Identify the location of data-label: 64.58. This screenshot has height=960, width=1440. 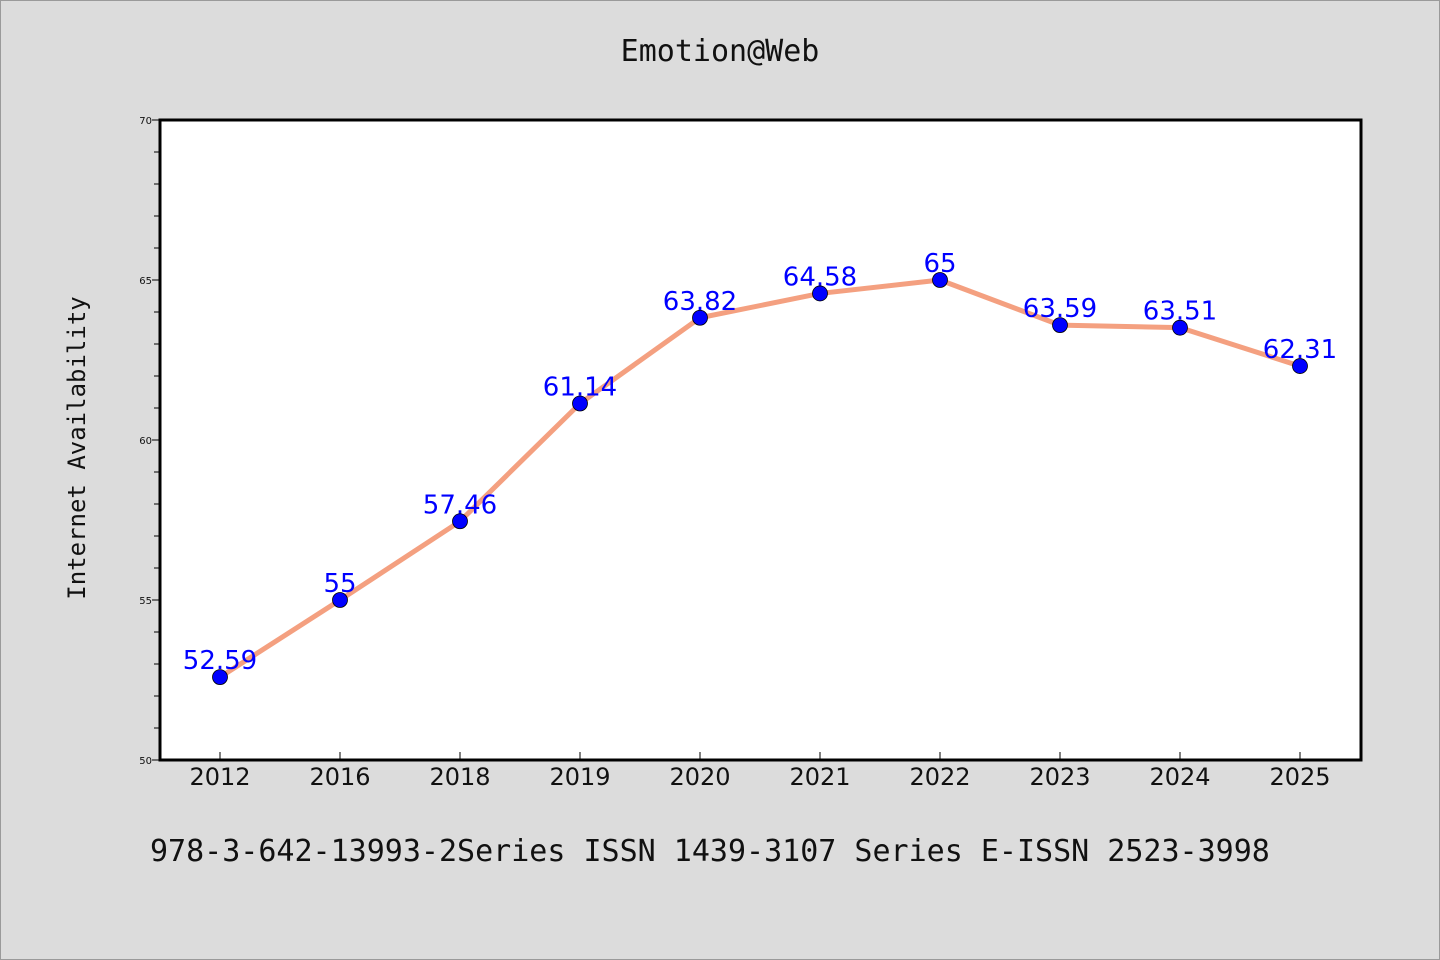
(820, 277).